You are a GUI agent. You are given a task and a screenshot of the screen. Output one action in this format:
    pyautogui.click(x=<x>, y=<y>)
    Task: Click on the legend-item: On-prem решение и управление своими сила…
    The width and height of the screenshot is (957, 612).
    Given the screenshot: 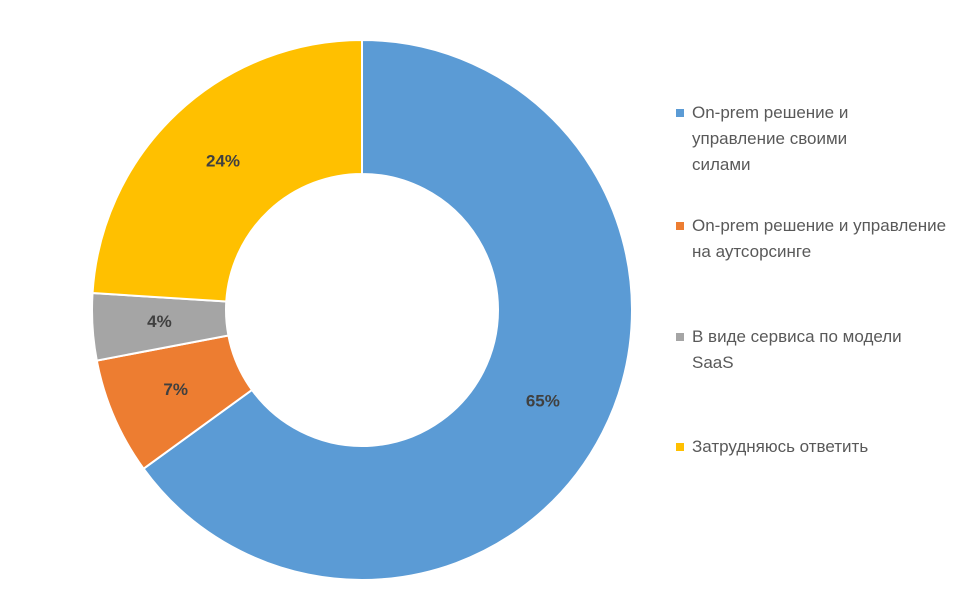 What is the action you would take?
    pyautogui.click(x=784, y=139)
    